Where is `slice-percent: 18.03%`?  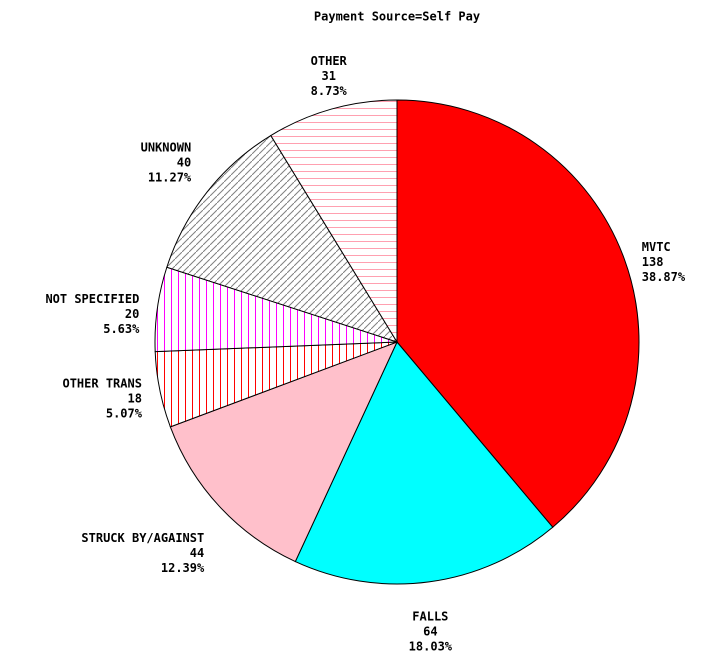
slice-percent: 18.03% is located at coordinates (431, 646).